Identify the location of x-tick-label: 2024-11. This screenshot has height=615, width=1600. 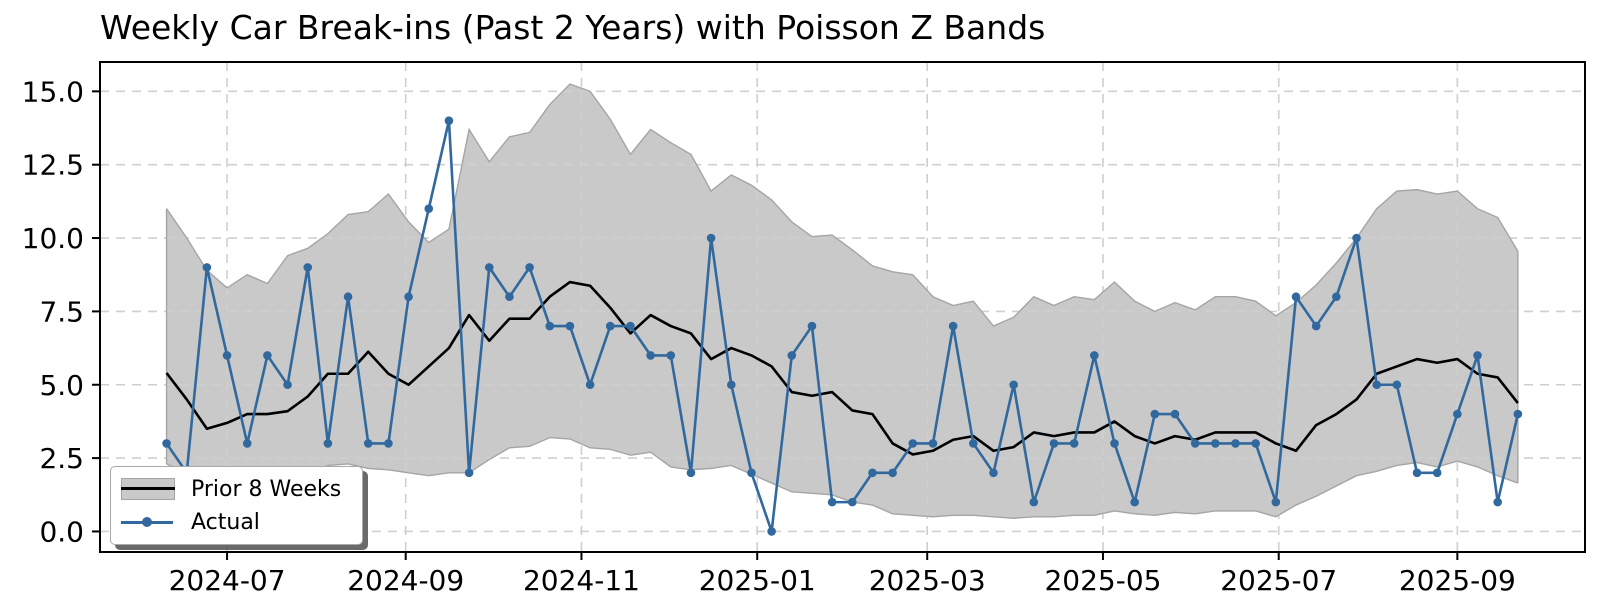
(581, 580).